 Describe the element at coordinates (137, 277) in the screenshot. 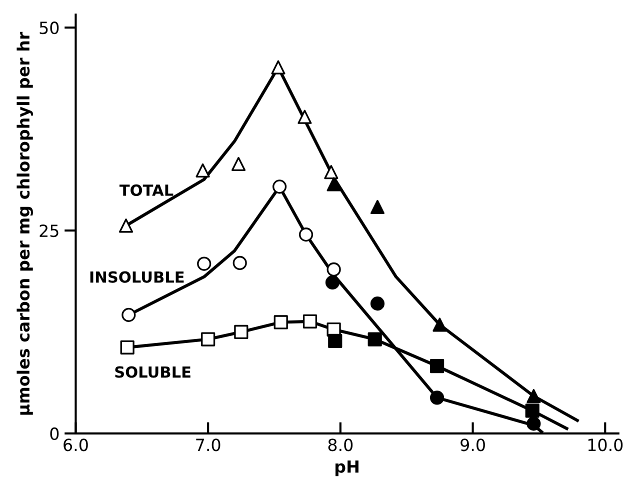

I see `series-label: INSOLUBLE` at that location.